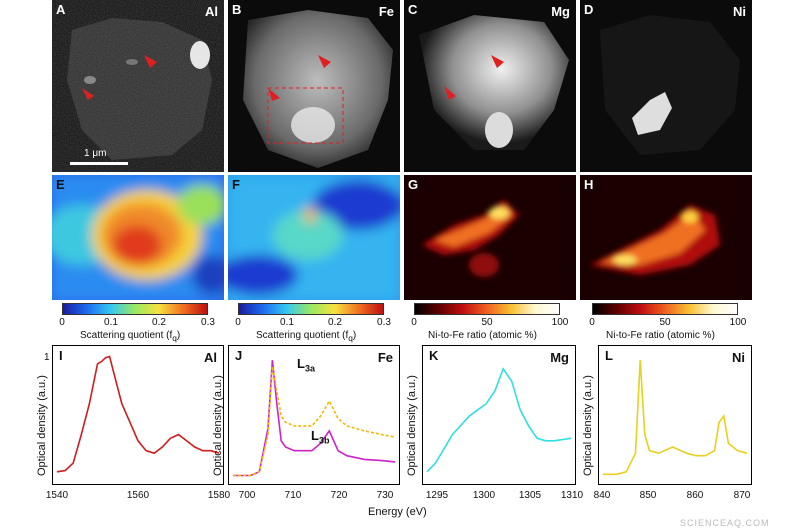  I want to click on spectrum-line-mg, so click(499, 420).